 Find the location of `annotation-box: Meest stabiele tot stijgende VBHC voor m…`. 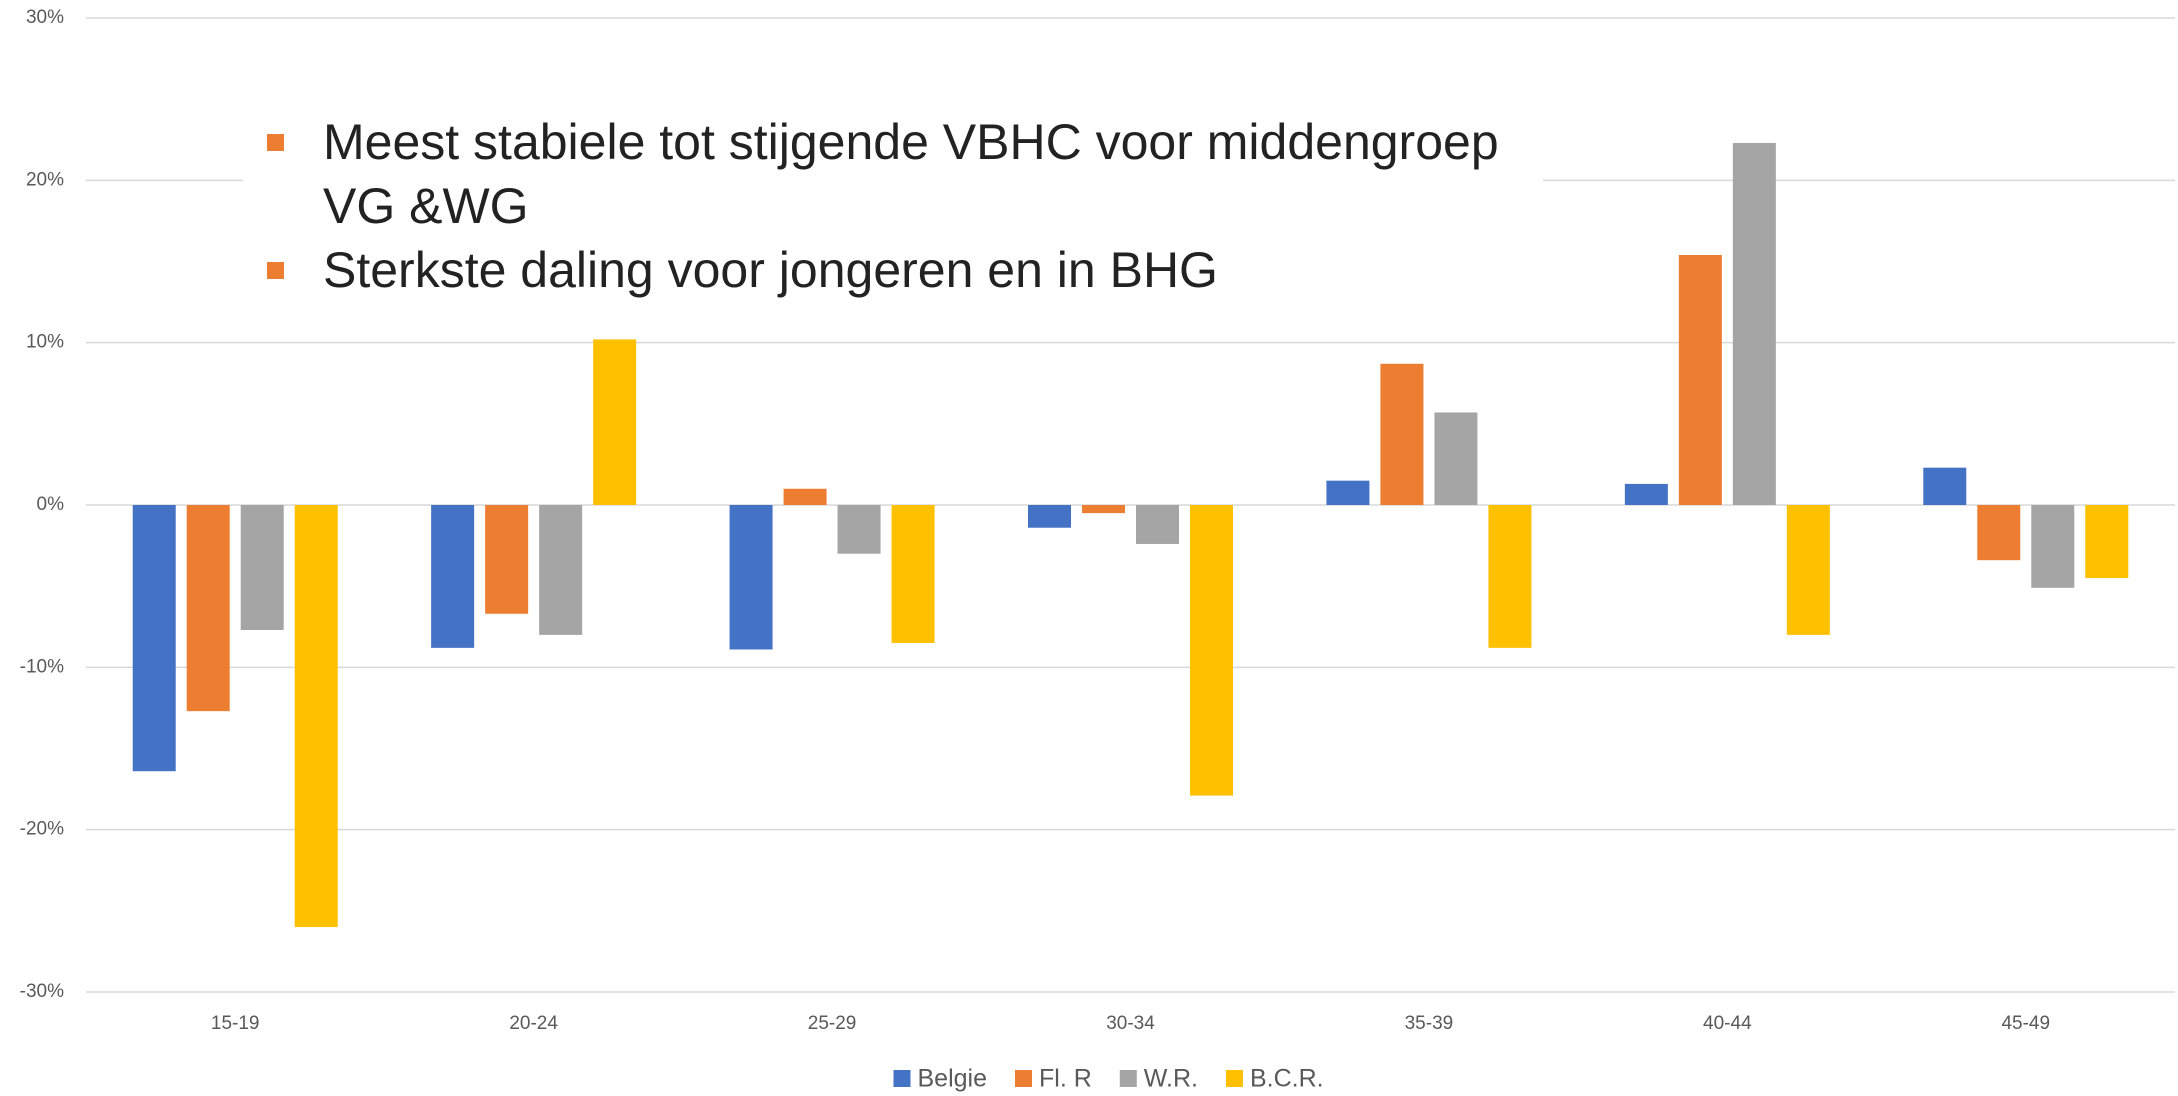

annotation-box: Meest stabiele tot stijgende VBHC voor m… is located at coordinates (893, 211).